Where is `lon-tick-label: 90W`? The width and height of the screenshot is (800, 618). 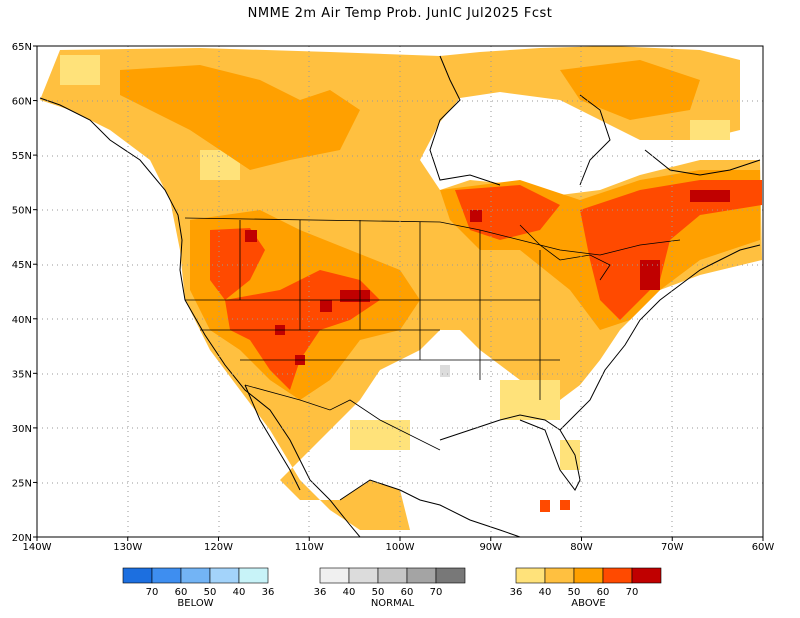 lon-tick-label: 90W is located at coordinates (490, 547).